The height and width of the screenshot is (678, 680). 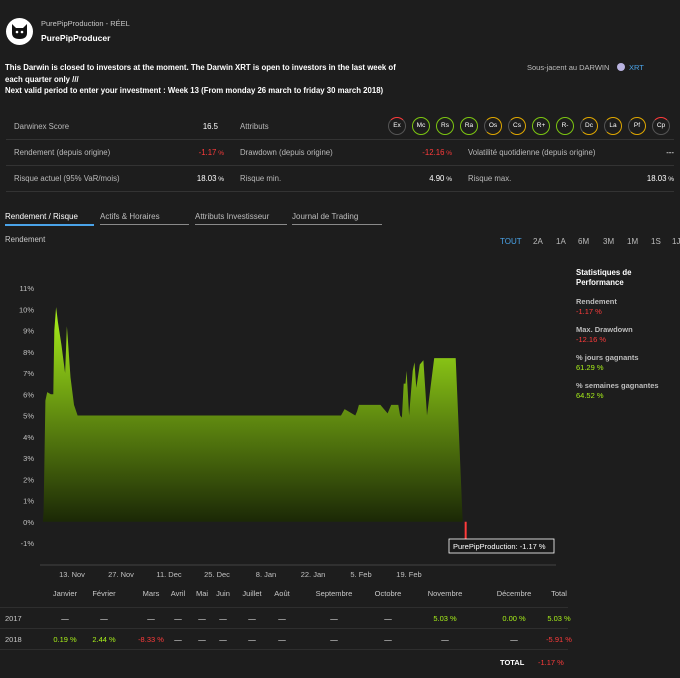 What do you see at coordinates (609, 241) in the screenshot?
I see `range-3m: 3M` at bounding box center [609, 241].